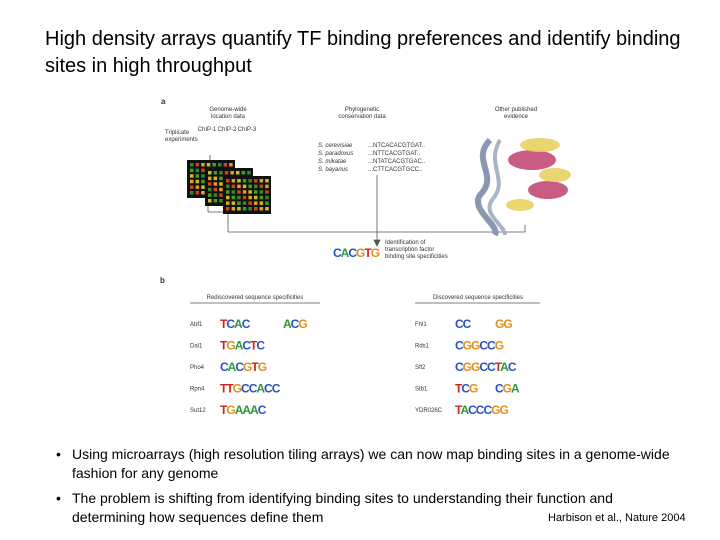  I want to click on sequence-logo: ACG, so click(295, 324).